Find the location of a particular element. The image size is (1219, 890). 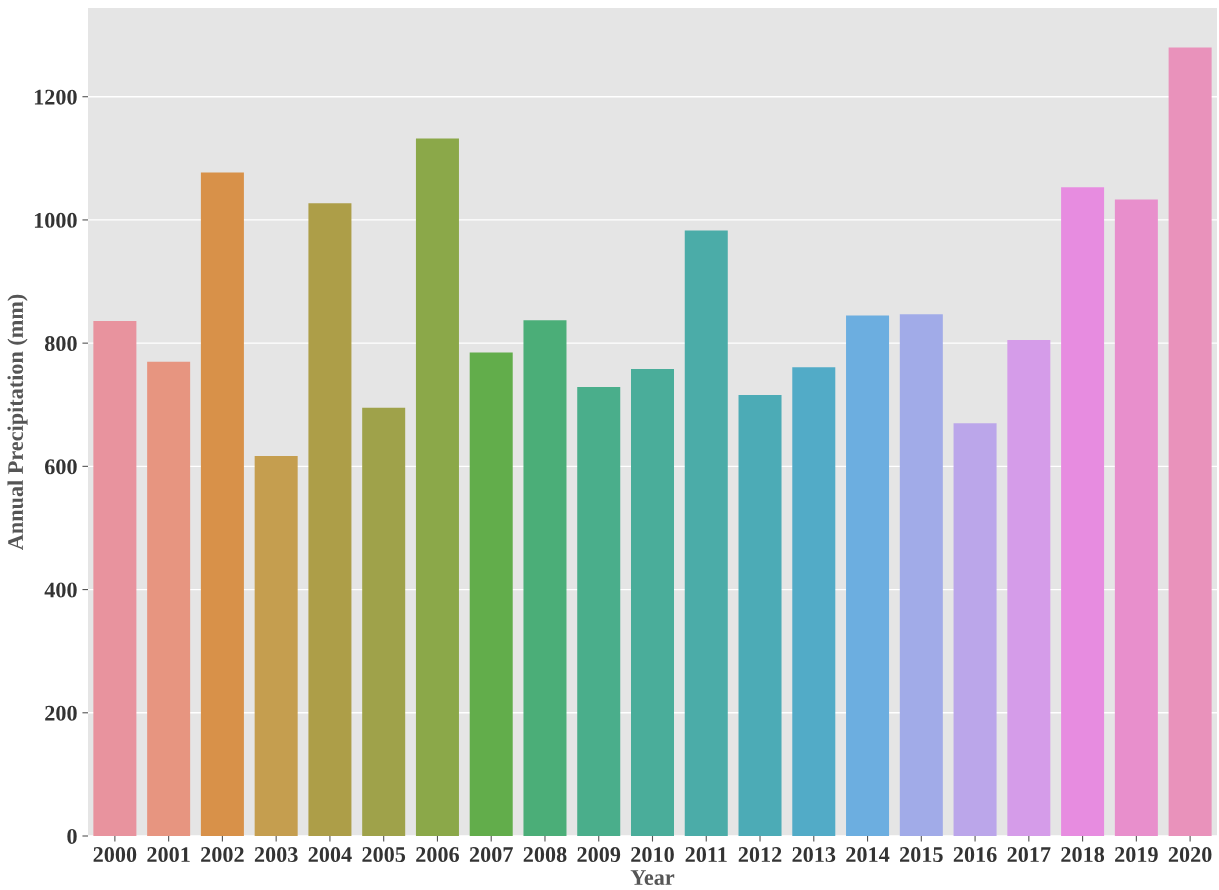

x-tick-label: 2008 is located at coordinates (545, 855).